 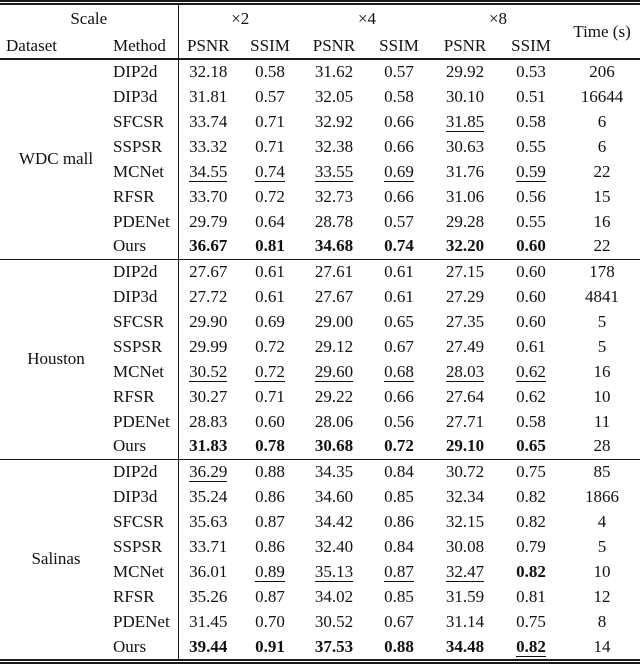 What do you see at coordinates (145, 196) in the screenshot?
I see `method-cell: RFSR` at bounding box center [145, 196].